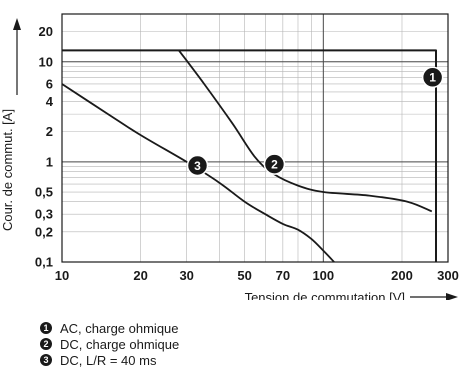 This screenshot has width=476, height=373. Describe the element at coordinates (186, 275) in the screenshot. I see `x-tick-label: 30` at that location.